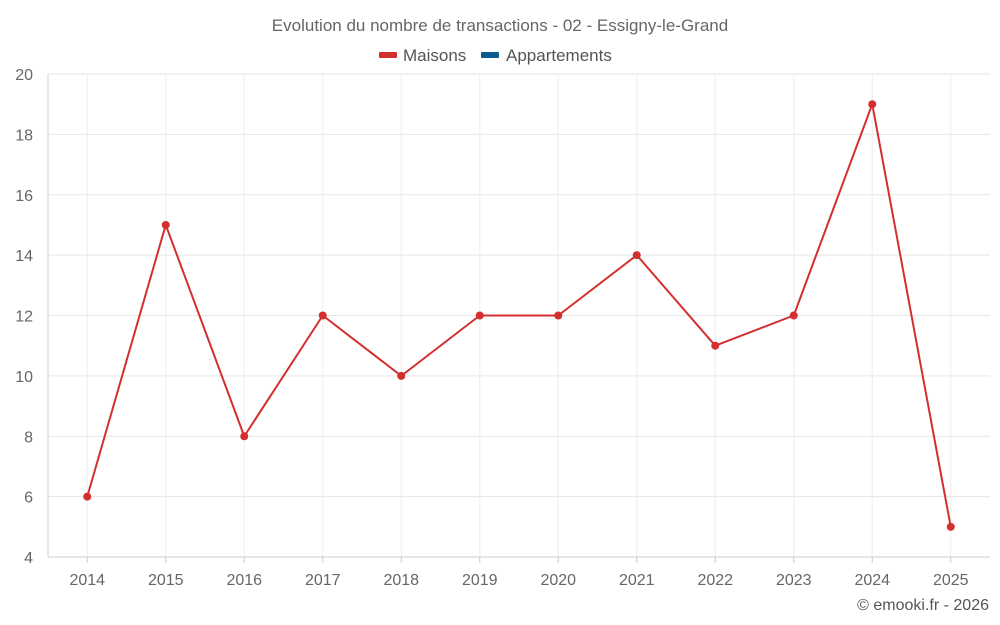 The image size is (1000, 625). I want to click on y-tick-label: 4, so click(28, 558).